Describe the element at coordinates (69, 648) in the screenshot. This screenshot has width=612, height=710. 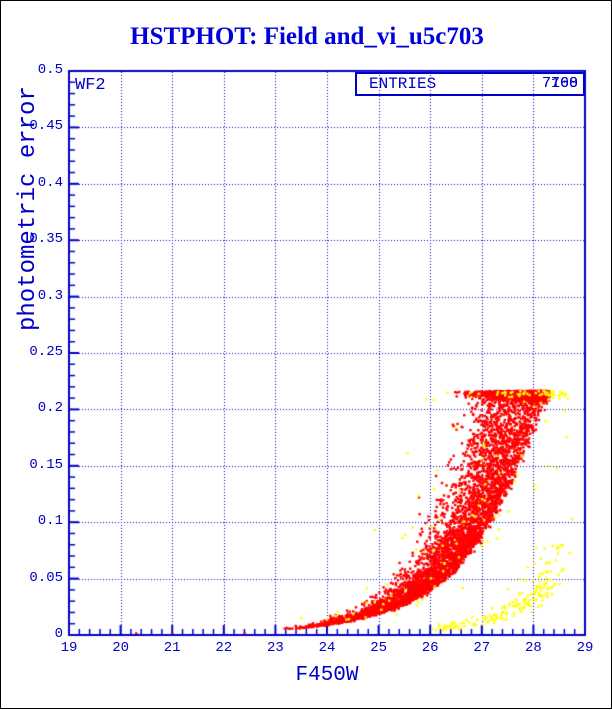
I see `x-tick-label: 19` at that location.